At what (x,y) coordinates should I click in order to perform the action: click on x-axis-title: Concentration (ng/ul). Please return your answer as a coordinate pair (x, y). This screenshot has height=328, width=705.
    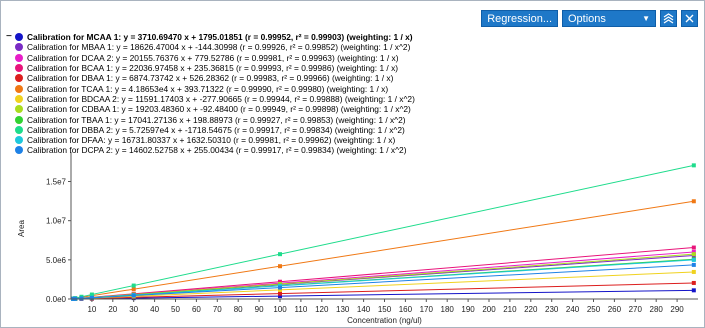
    Looking at the image, I should click on (384, 320).